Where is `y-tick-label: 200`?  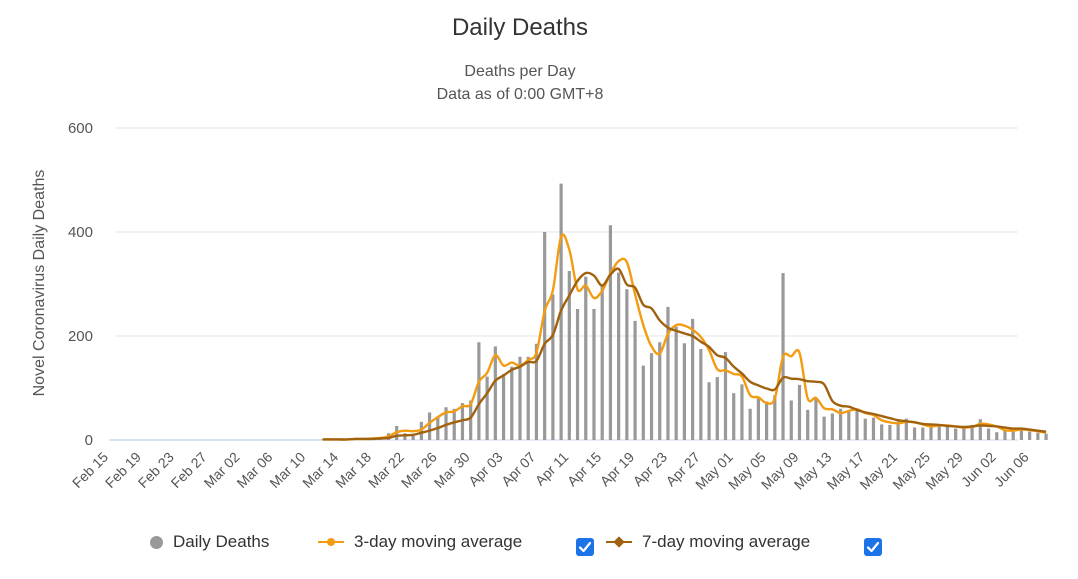
y-tick-label: 200 is located at coordinates (80, 336).